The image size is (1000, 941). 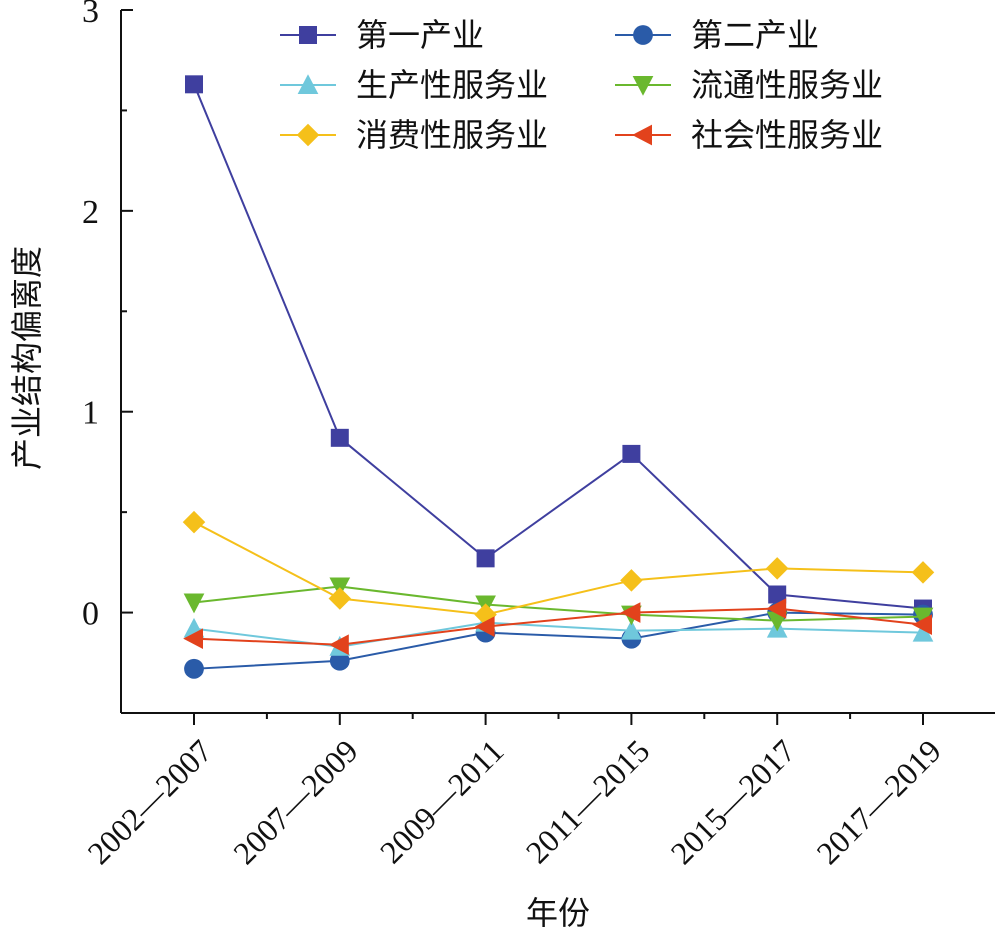 I want to click on x-tick-label: 2002—2007, so click(x=149, y=801).